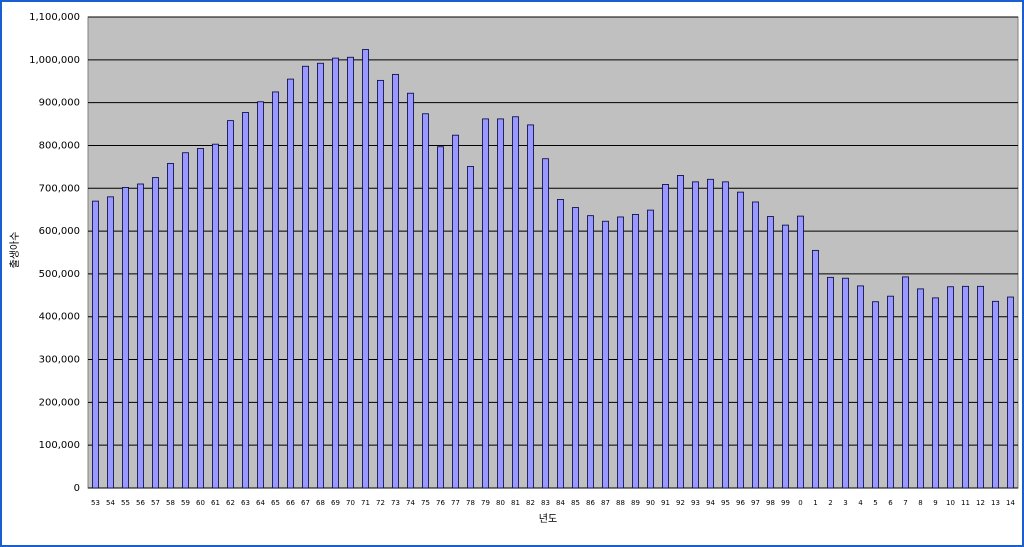 This screenshot has height=547, width=1024. Describe the element at coordinates (59, 317) in the screenshot. I see `y-tick-label: 400,000` at that location.